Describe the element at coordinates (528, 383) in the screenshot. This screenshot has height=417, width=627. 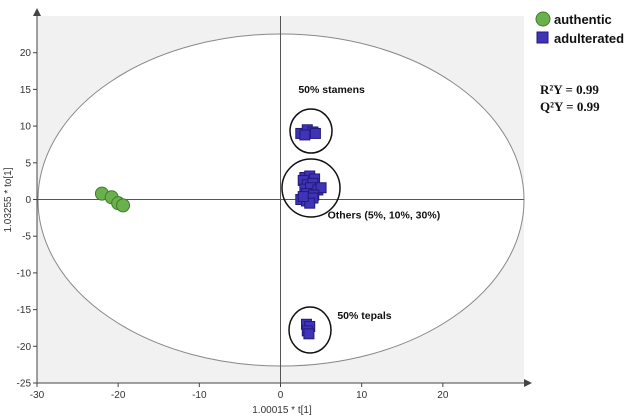
I see `x-axis-arrow` at that location.